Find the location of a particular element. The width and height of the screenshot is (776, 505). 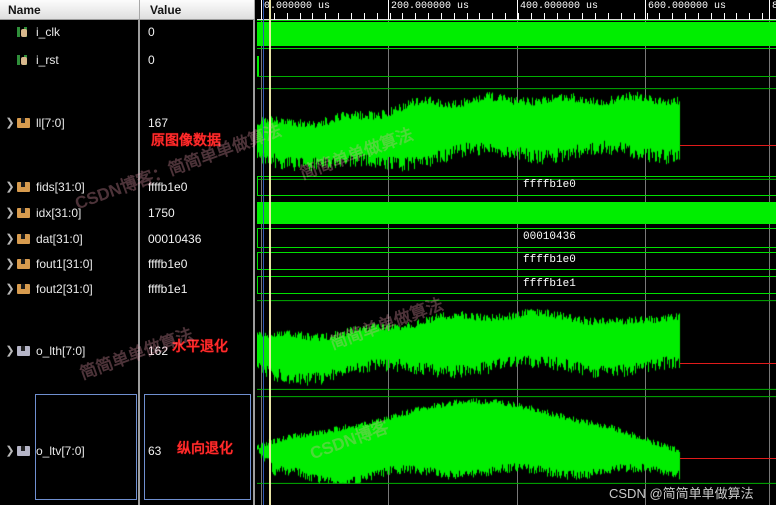

bus-waveform-idx is located at coordinates (516, 213).